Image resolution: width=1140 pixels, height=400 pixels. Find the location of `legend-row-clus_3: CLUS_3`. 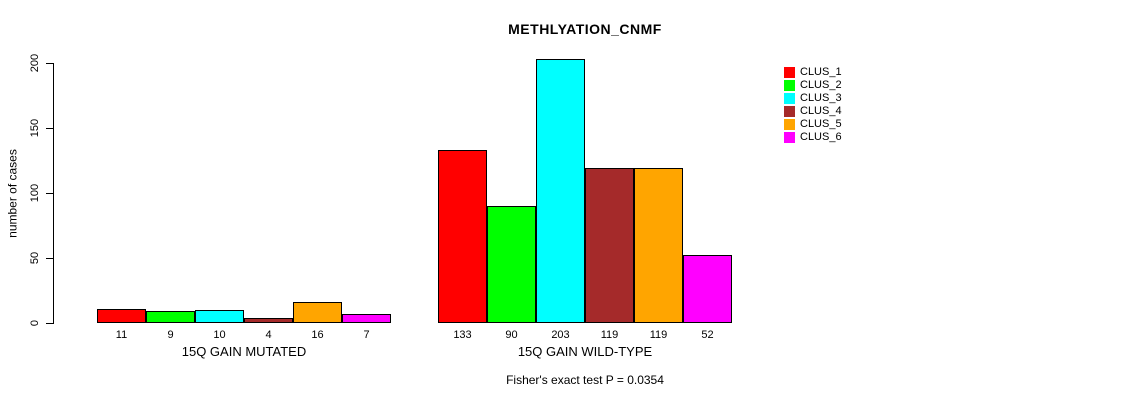

legend-row-clus_3: CLUS_3 is located at coordinates (813, 98).